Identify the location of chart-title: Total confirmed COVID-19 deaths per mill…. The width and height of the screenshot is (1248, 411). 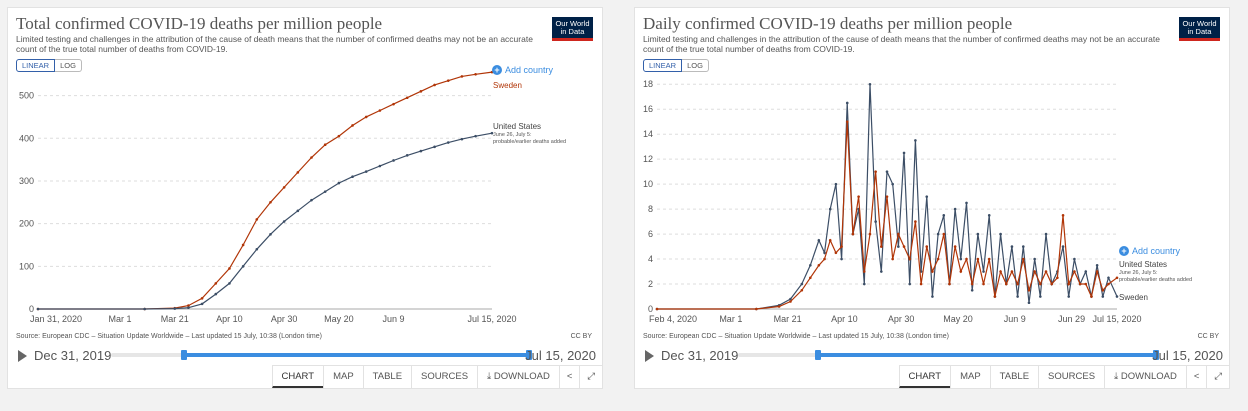
(199, 23).